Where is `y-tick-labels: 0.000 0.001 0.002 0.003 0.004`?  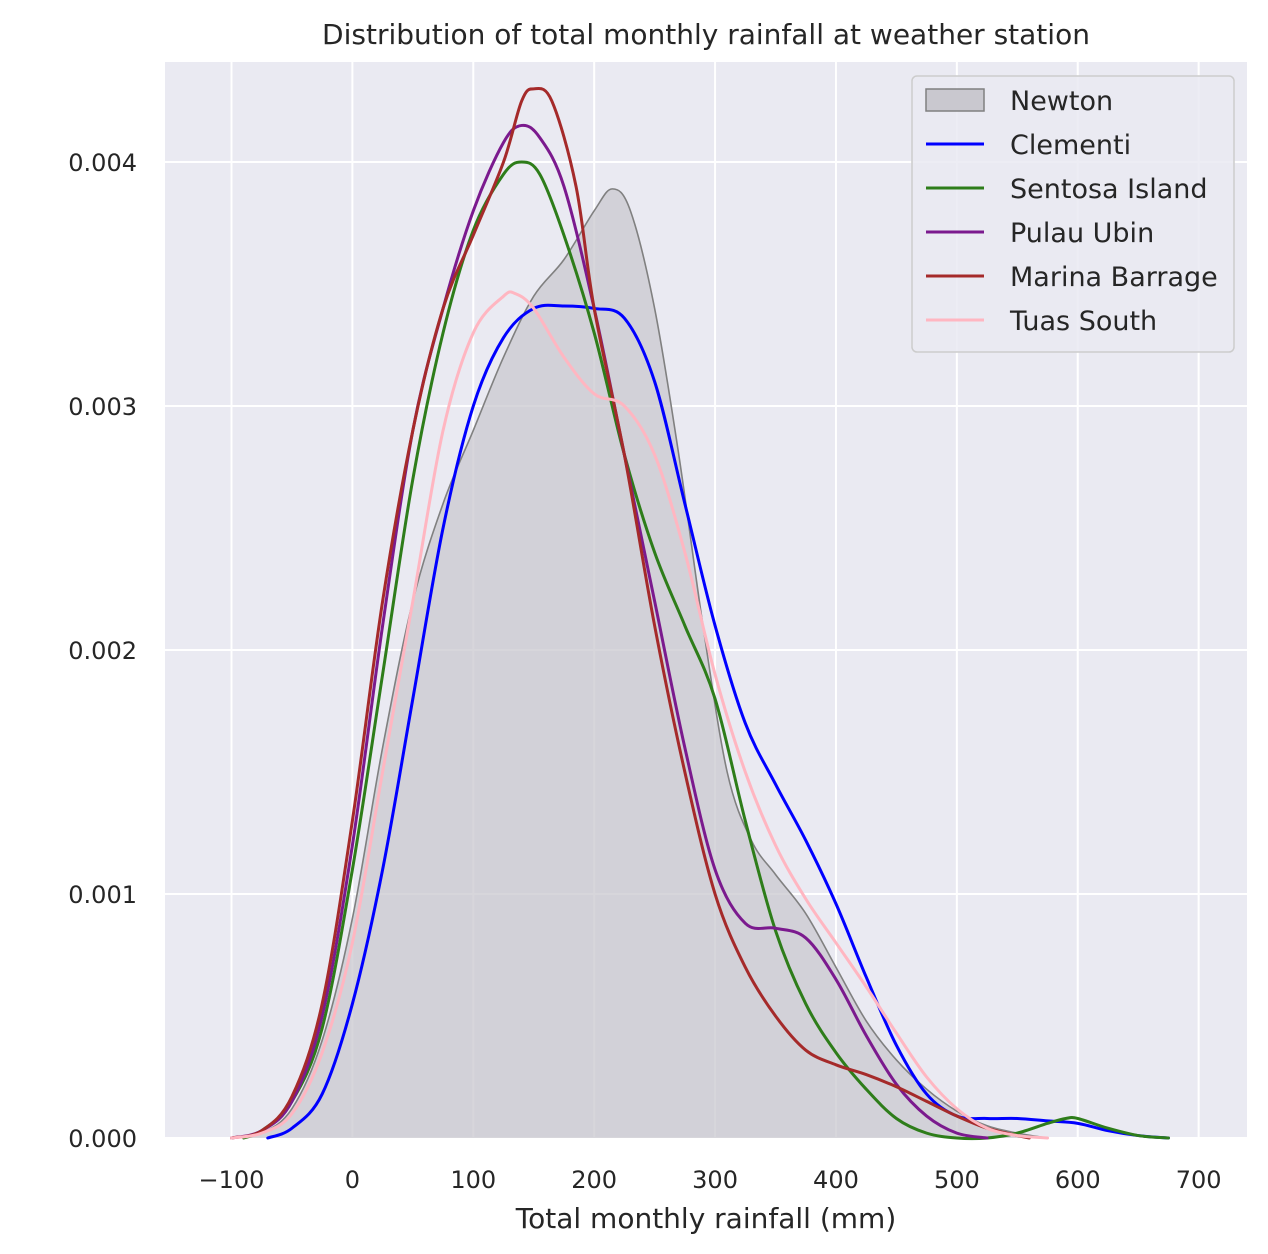
y-tick-labels: 0.000 0.001 0.002 0.003 0.004 is located at coordinates (102, 651).